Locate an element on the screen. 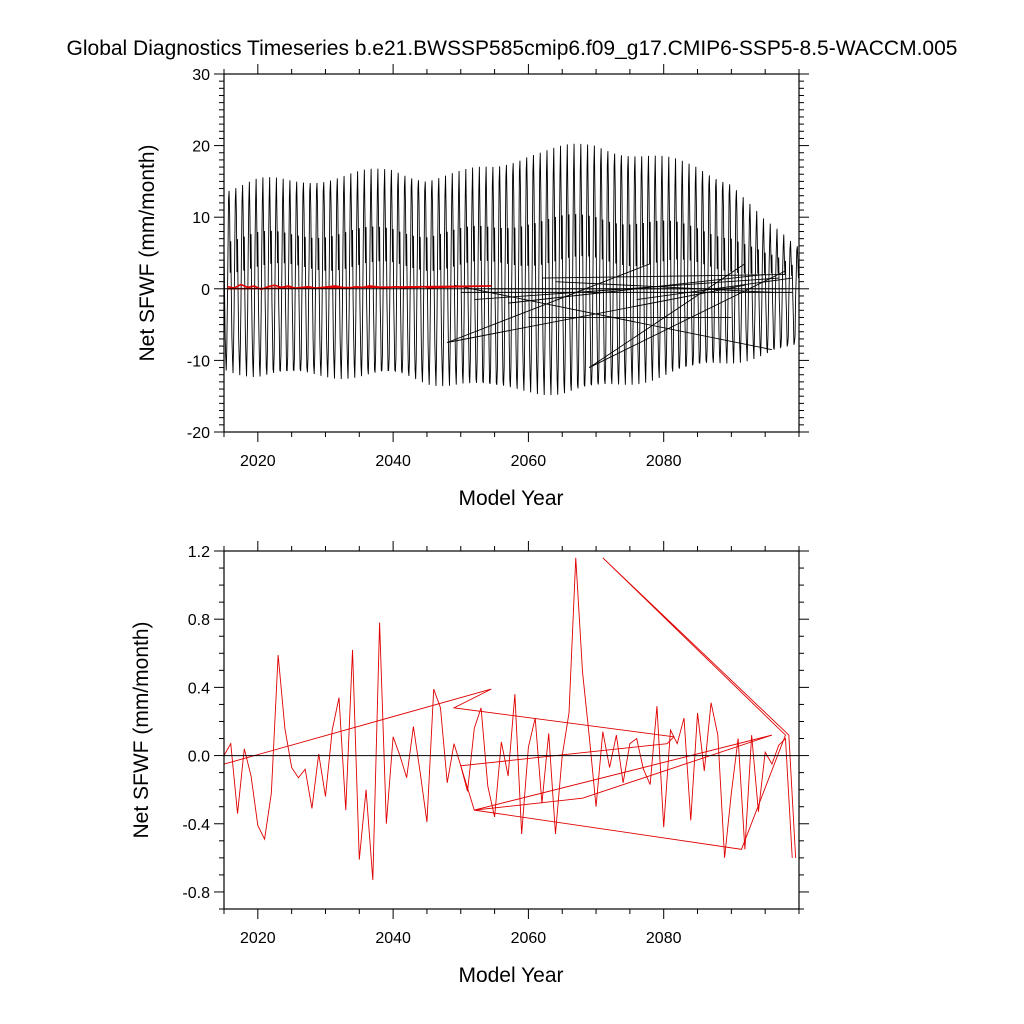 The width and height of the screenshot is (1024, 1024). bottom-y-axis-title: Net SFWF (mm/month) is located at coordinates (141, 729).